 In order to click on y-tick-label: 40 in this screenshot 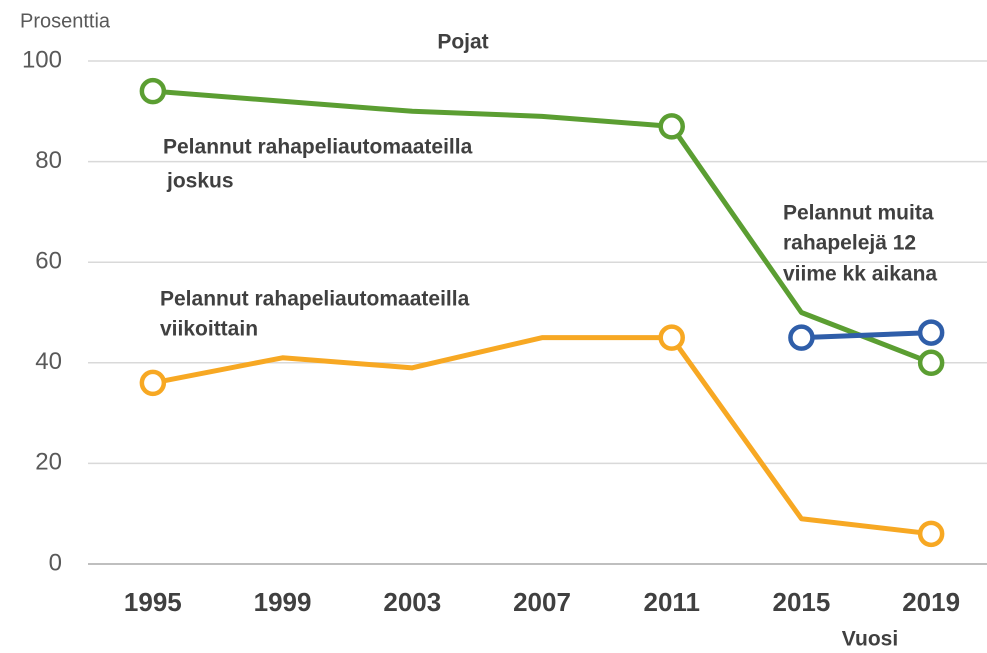, I will do `click(48, 361)`.